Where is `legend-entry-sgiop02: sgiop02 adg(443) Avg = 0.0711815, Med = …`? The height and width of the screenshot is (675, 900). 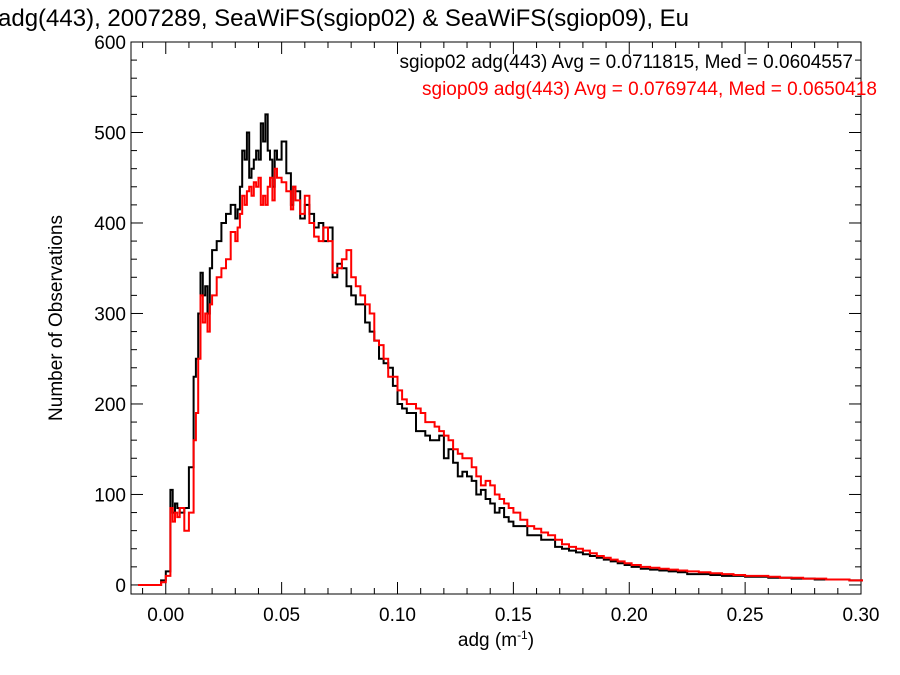
legend-entry-sgiop02: sgiop02 adg(443) Avg = 0.0711815, Med = … is located at coordinates (626, 62).